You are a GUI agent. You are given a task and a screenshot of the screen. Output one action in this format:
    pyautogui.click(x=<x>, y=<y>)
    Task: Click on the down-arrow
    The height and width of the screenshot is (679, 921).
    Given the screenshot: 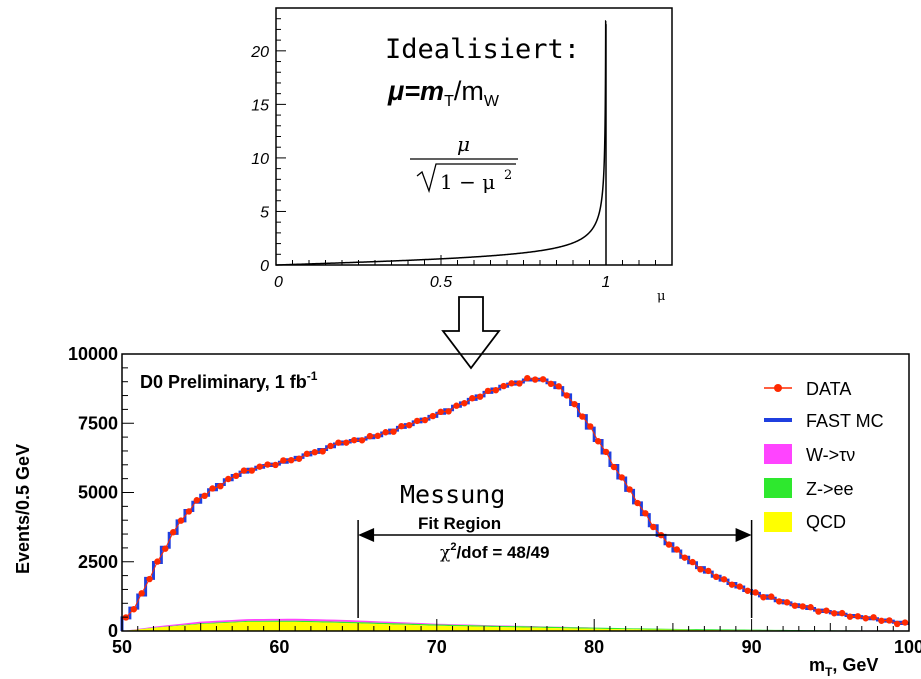 What is the action you would take?
    pyautogui.click(x=471, y=333)
    